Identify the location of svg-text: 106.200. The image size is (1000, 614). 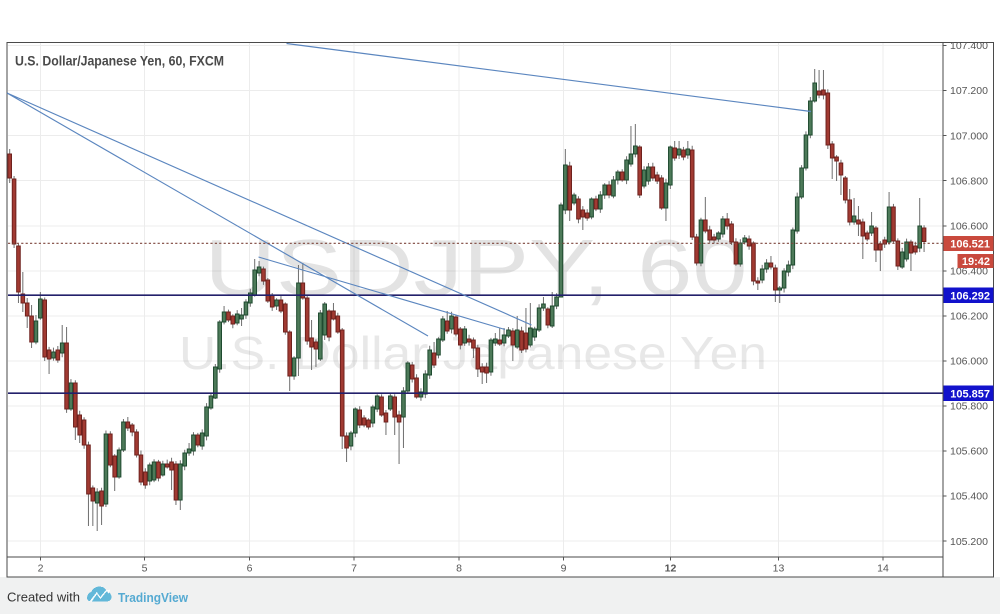
(969, 317).